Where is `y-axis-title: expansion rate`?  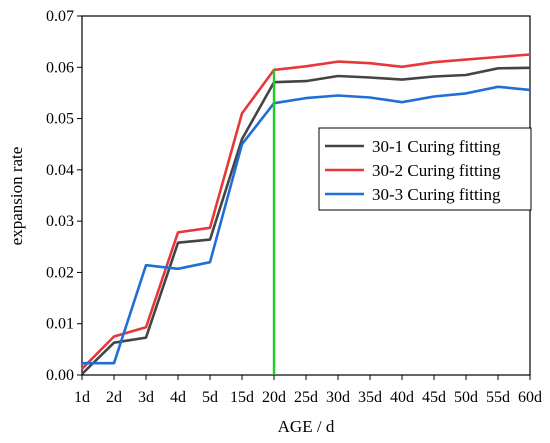
y-axis-title: expansion rate is located at coordinates (16, 196).